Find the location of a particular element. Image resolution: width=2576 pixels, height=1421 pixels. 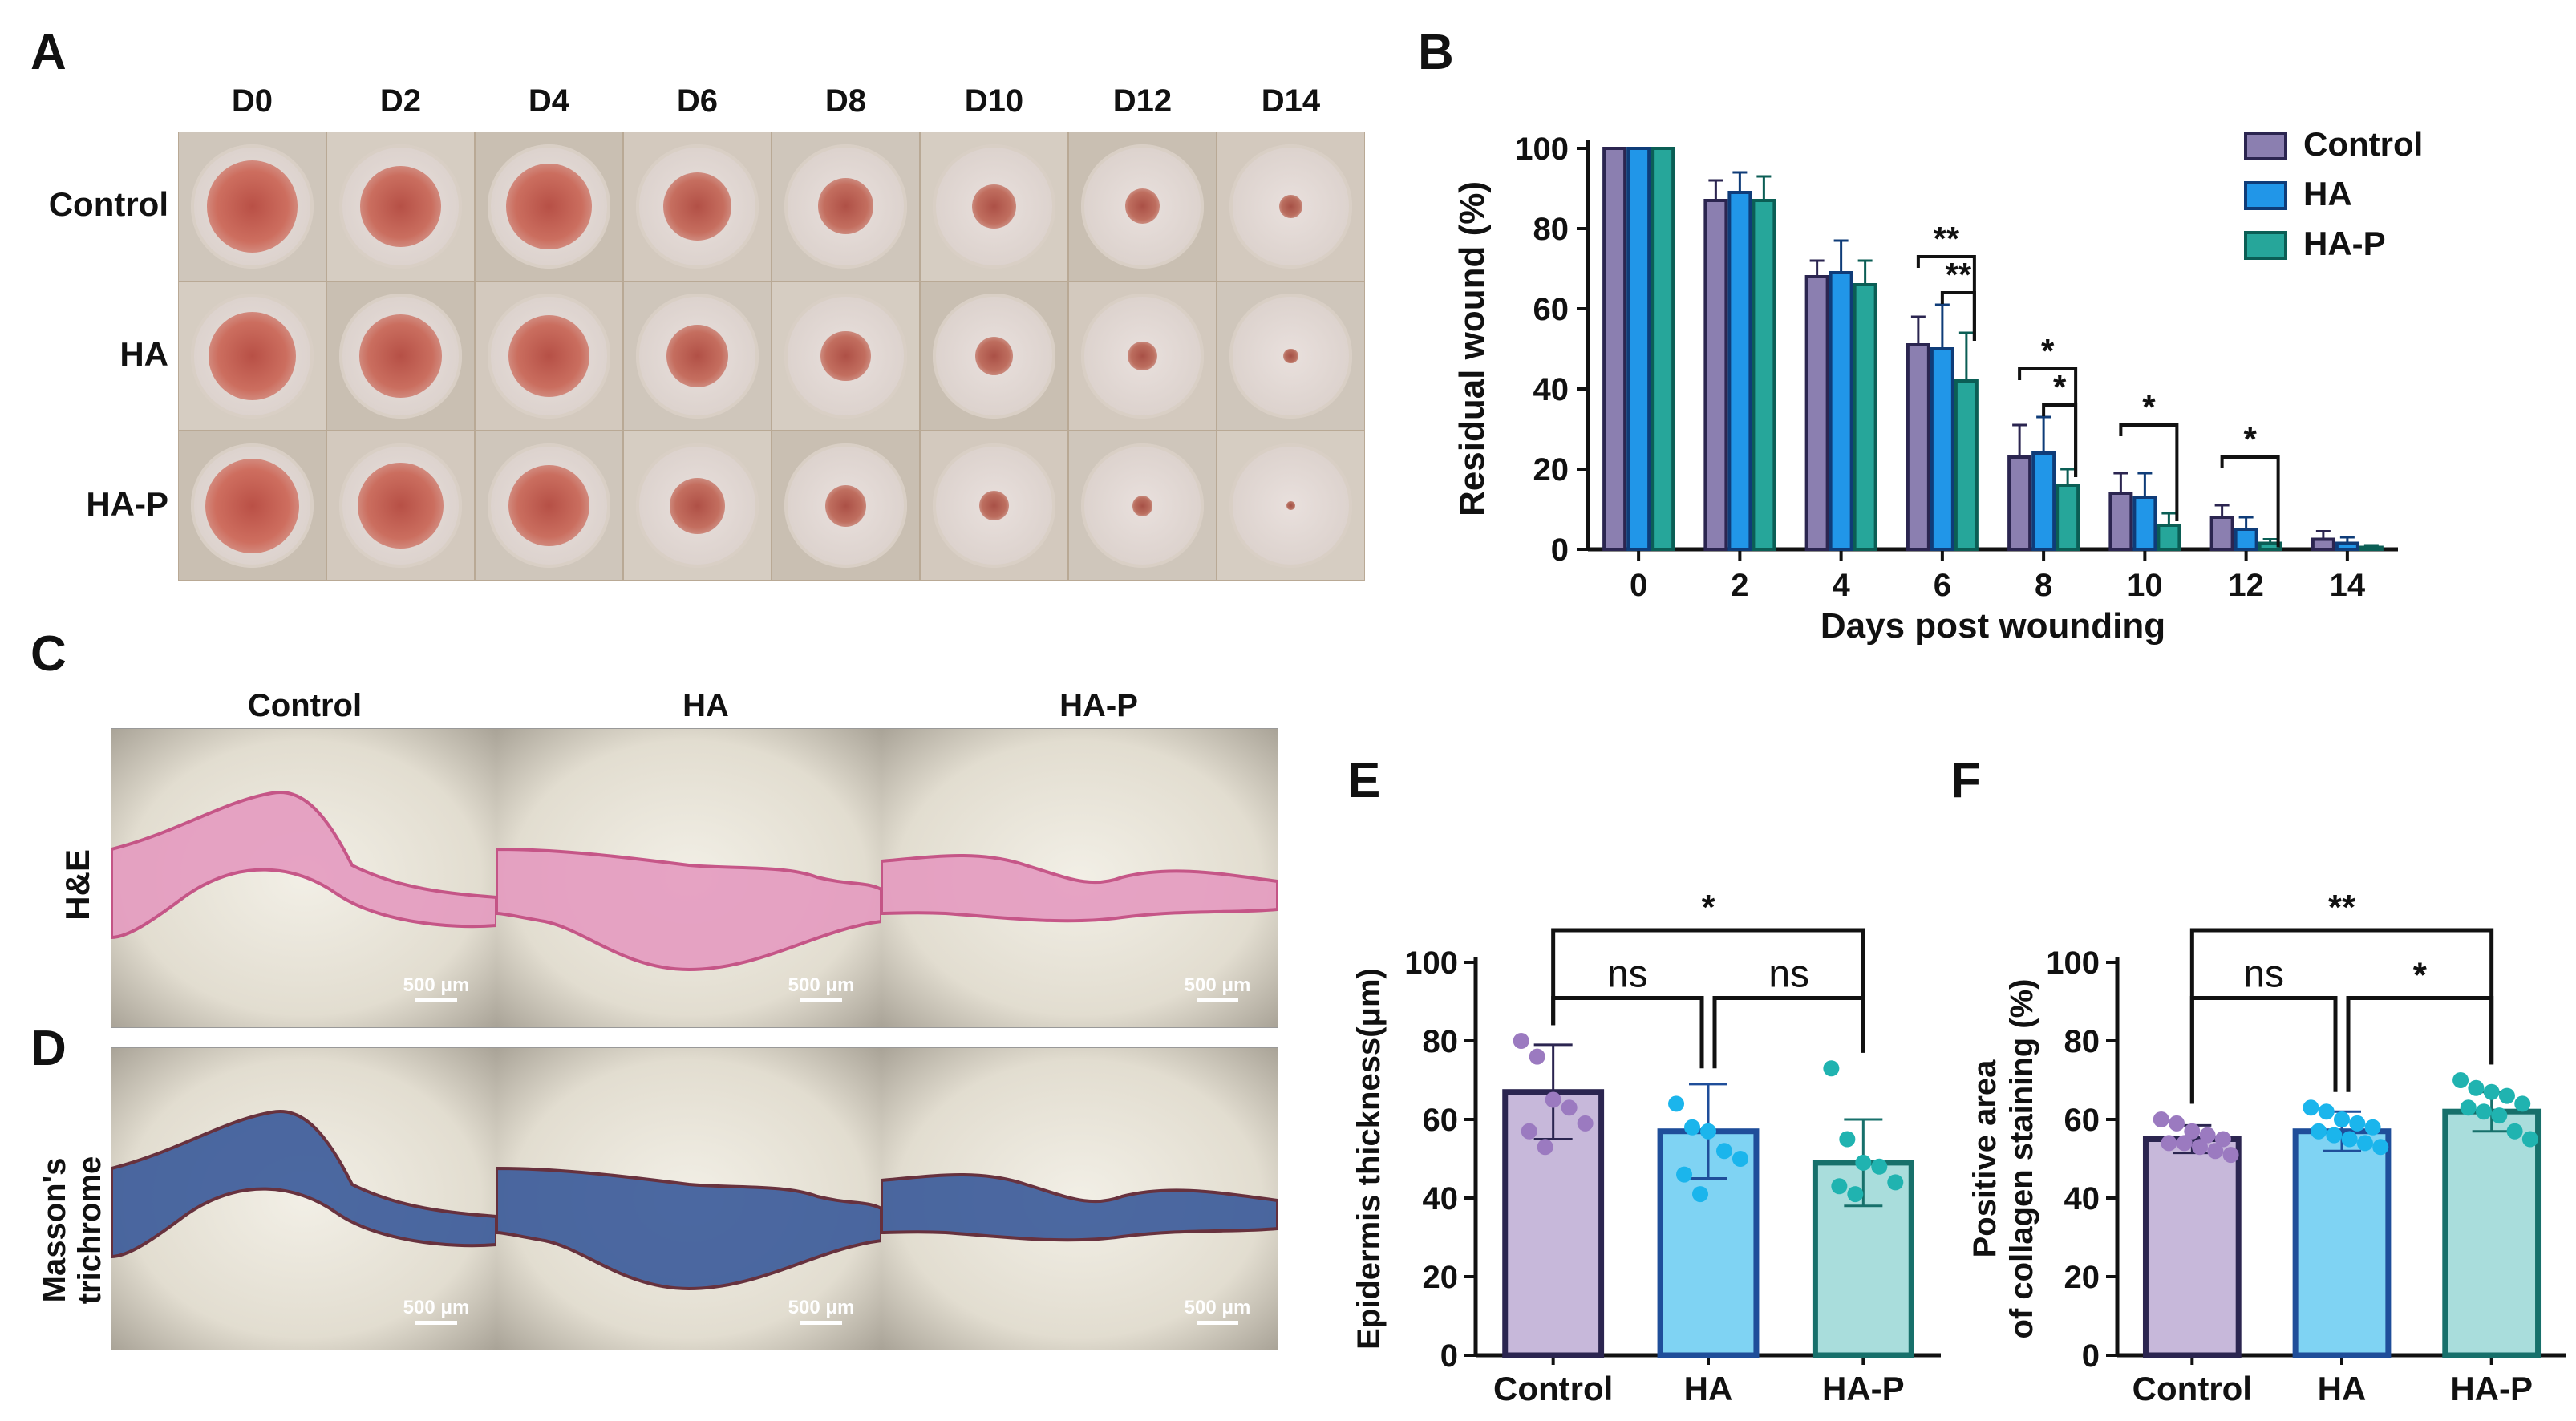

significance-bracket: ** is located at coordinates (1958, 298).